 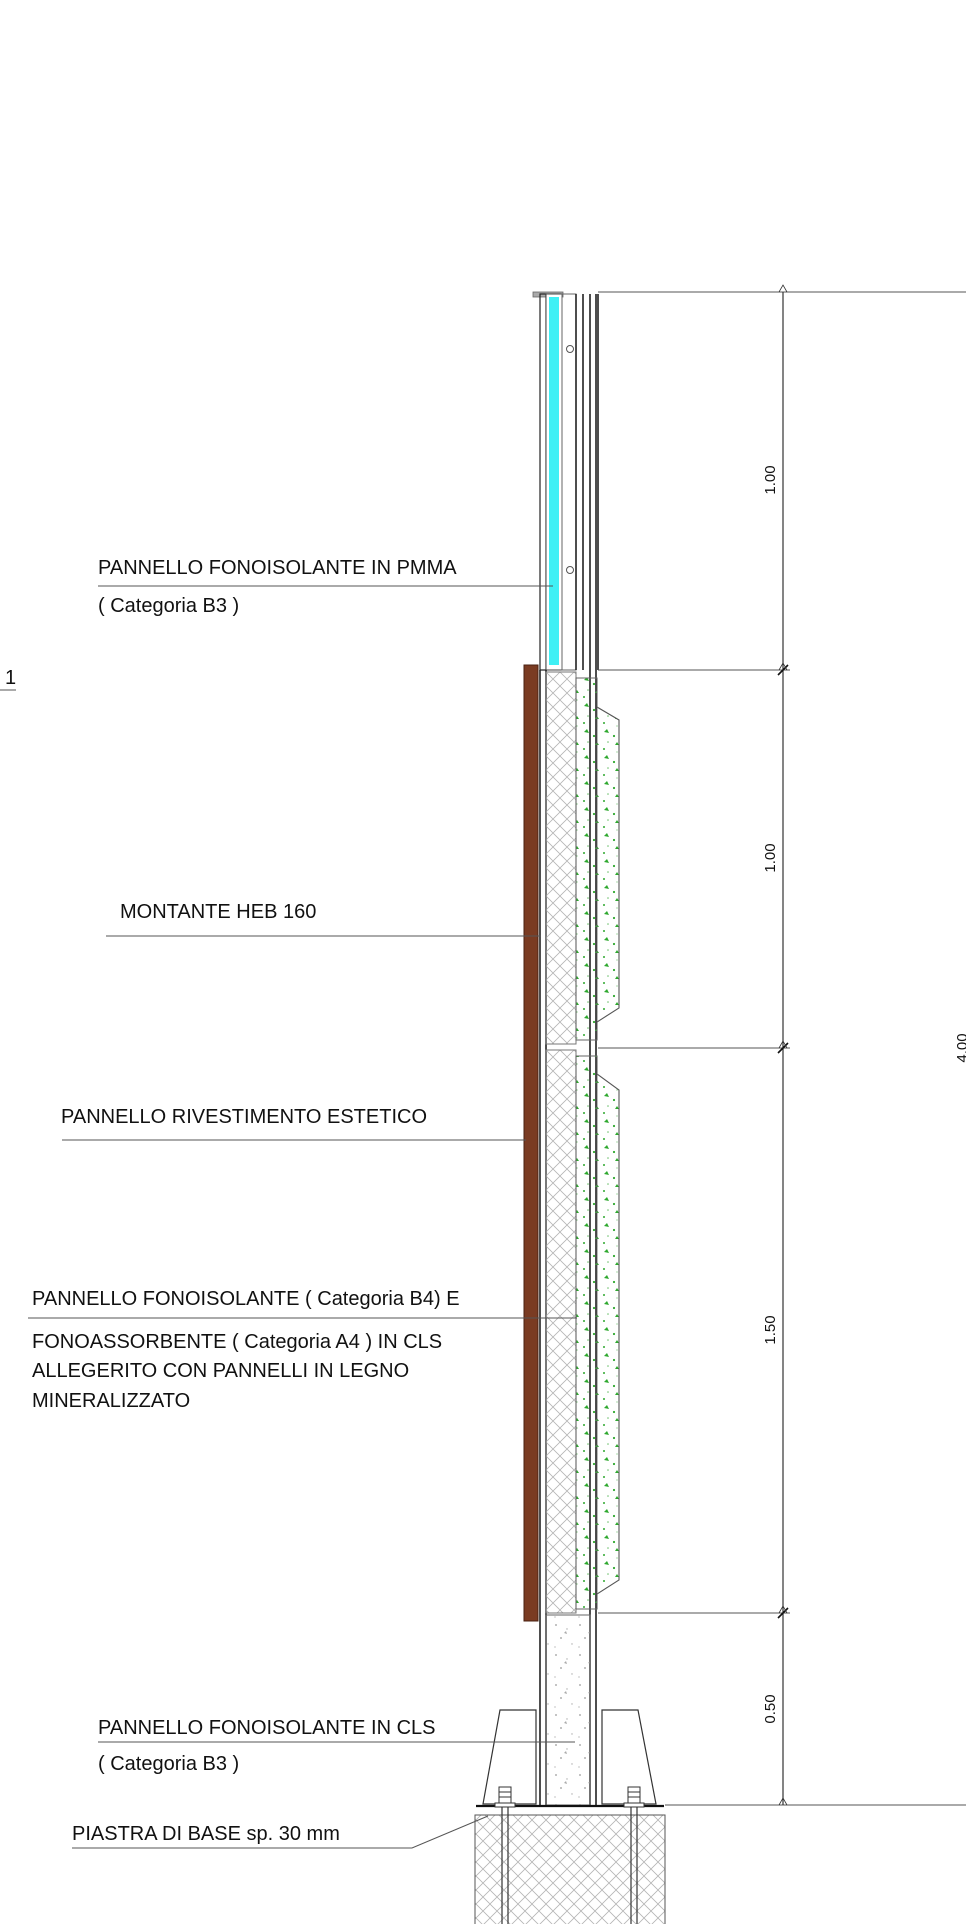 What do you see at coordinates (218, 912) in the screenshot?
I see `label-montante-text: MONTANTE HEB 160` at bounding box center [218, 912].